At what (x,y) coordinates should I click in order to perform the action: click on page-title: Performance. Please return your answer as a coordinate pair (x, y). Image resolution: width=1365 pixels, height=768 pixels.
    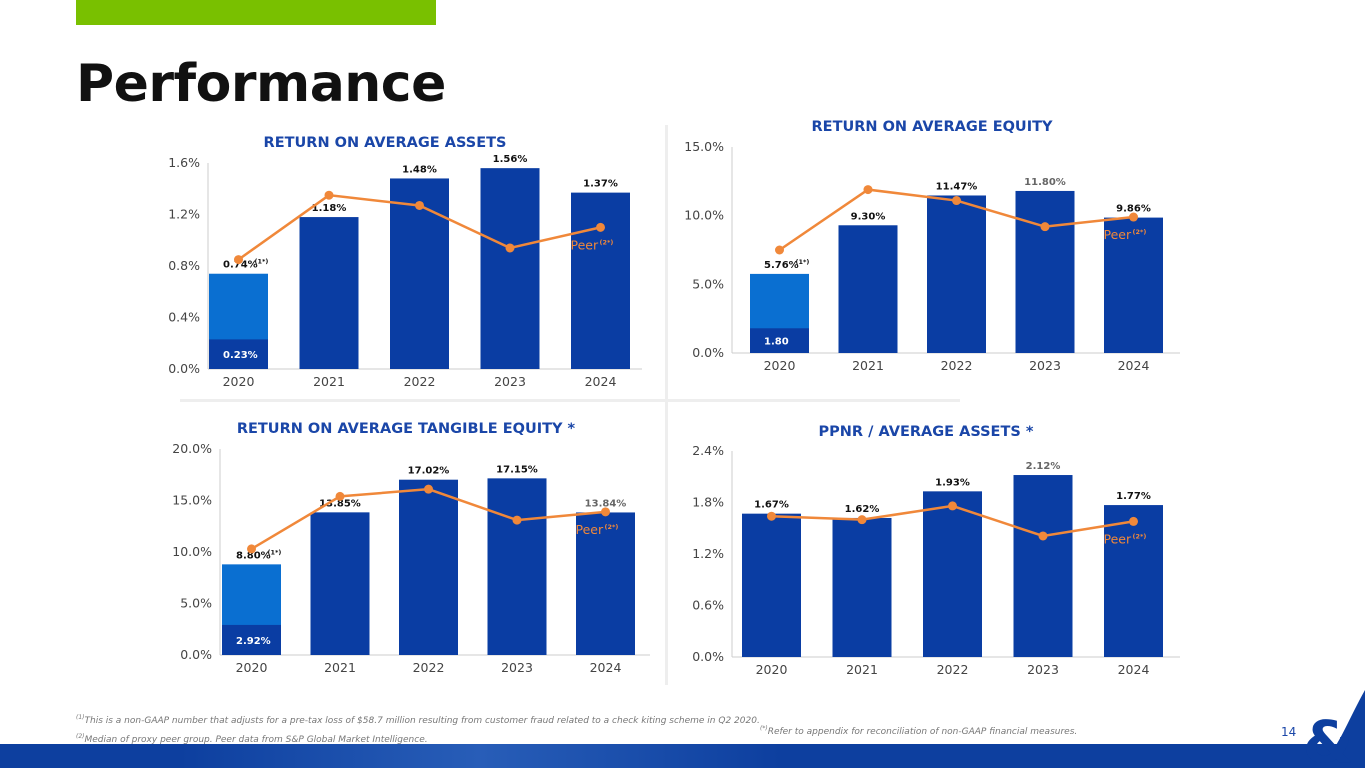
    Looking at the image, I should click on (261, 84).